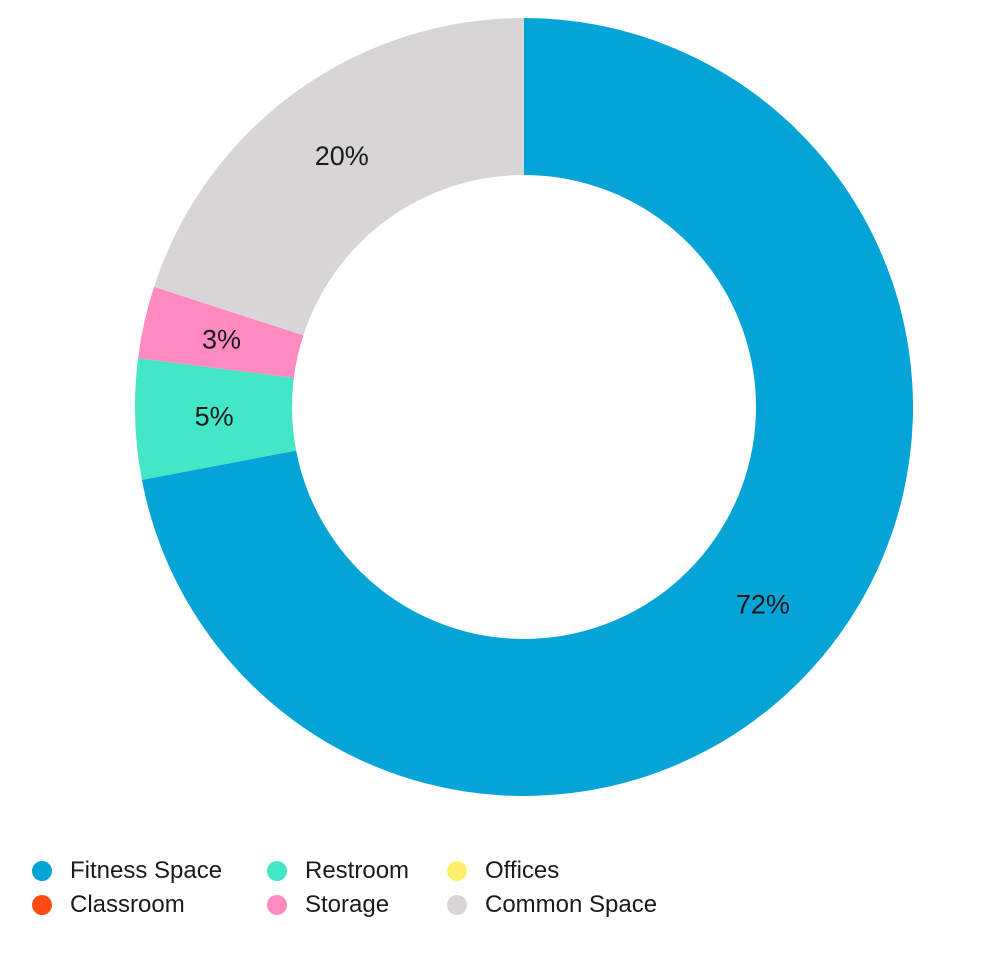 This screenshot has width=988, height=961. I want to click on legend-swatch-classroom, so click(42, 905).